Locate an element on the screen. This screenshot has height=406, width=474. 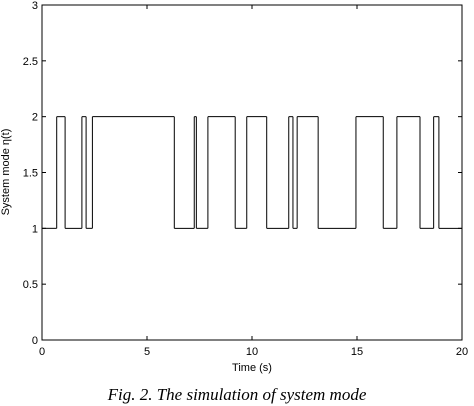
x-tick-label: 15 is located at coordinates (357, 352).